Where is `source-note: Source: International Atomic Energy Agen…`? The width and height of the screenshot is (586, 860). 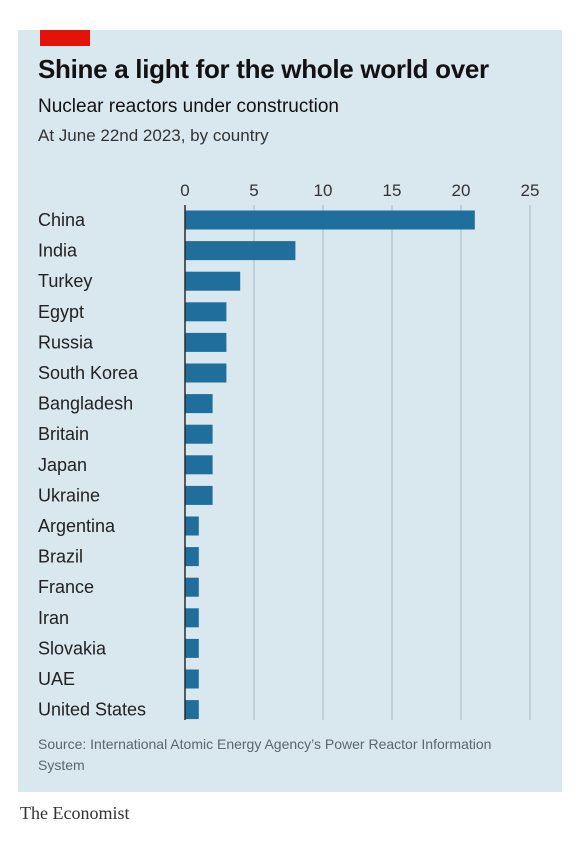
source-note: Source: International Atomic Energy Agen… is located at coordinates (265, 754).